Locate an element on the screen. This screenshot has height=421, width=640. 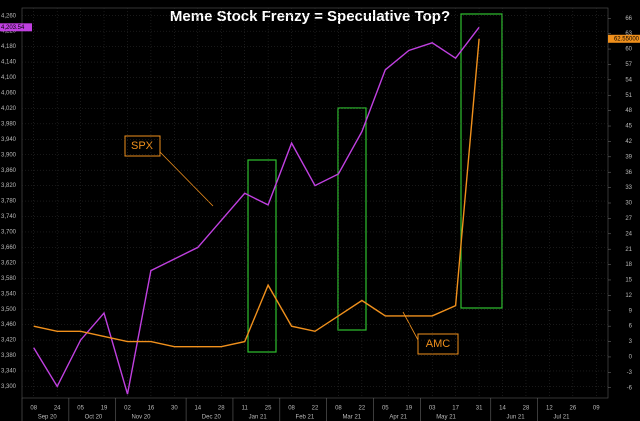
y2-tick-label: 27 is located at coordinates (628, 219).